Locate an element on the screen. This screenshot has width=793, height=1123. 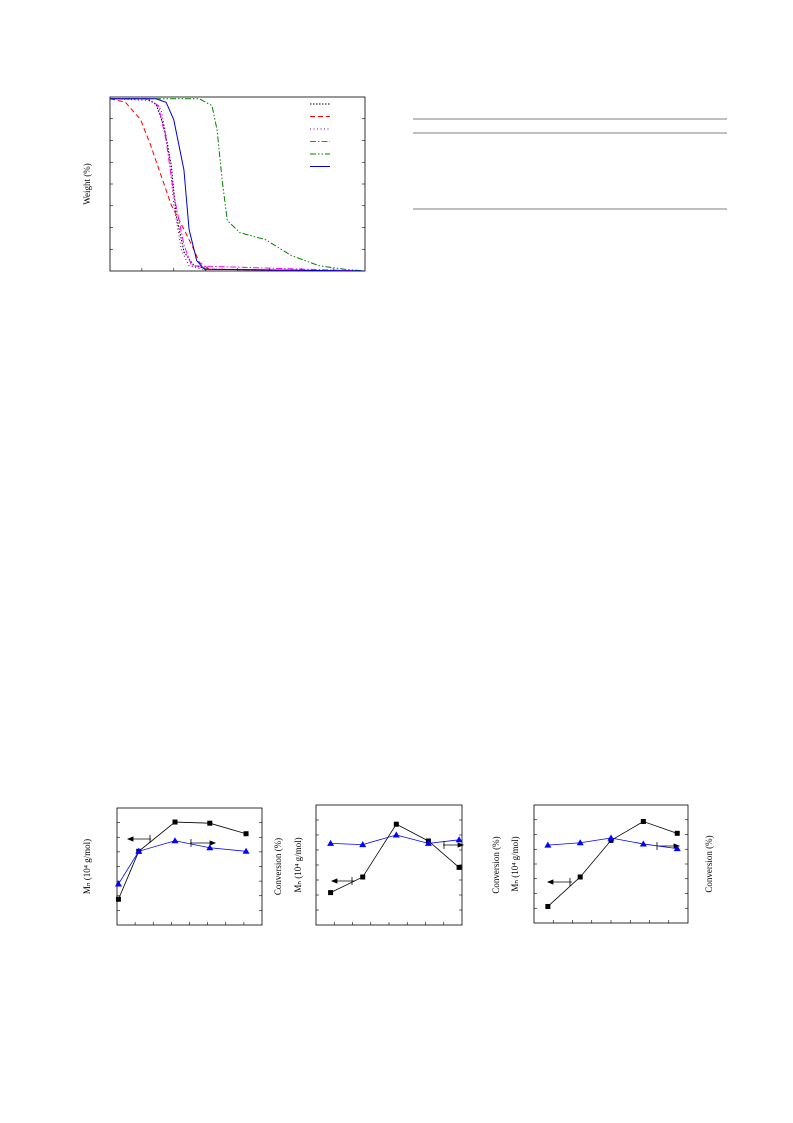
table is located at coordinates (570, 164).